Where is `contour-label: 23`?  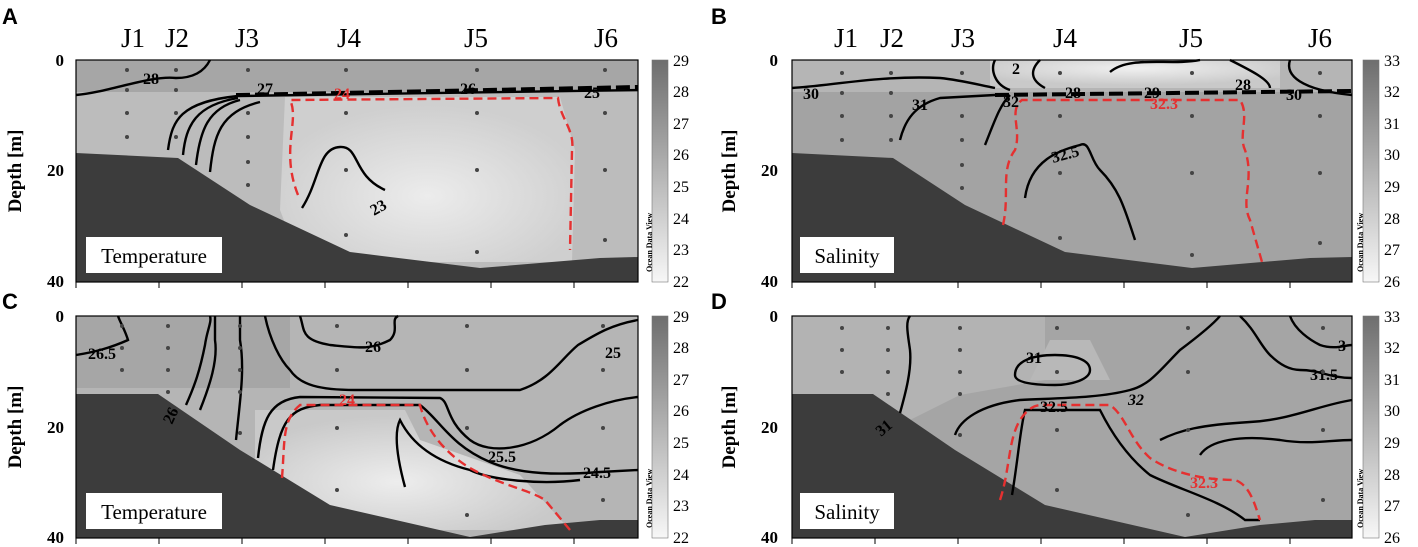 contour-label: 23 is located at coordinates (379, 208).